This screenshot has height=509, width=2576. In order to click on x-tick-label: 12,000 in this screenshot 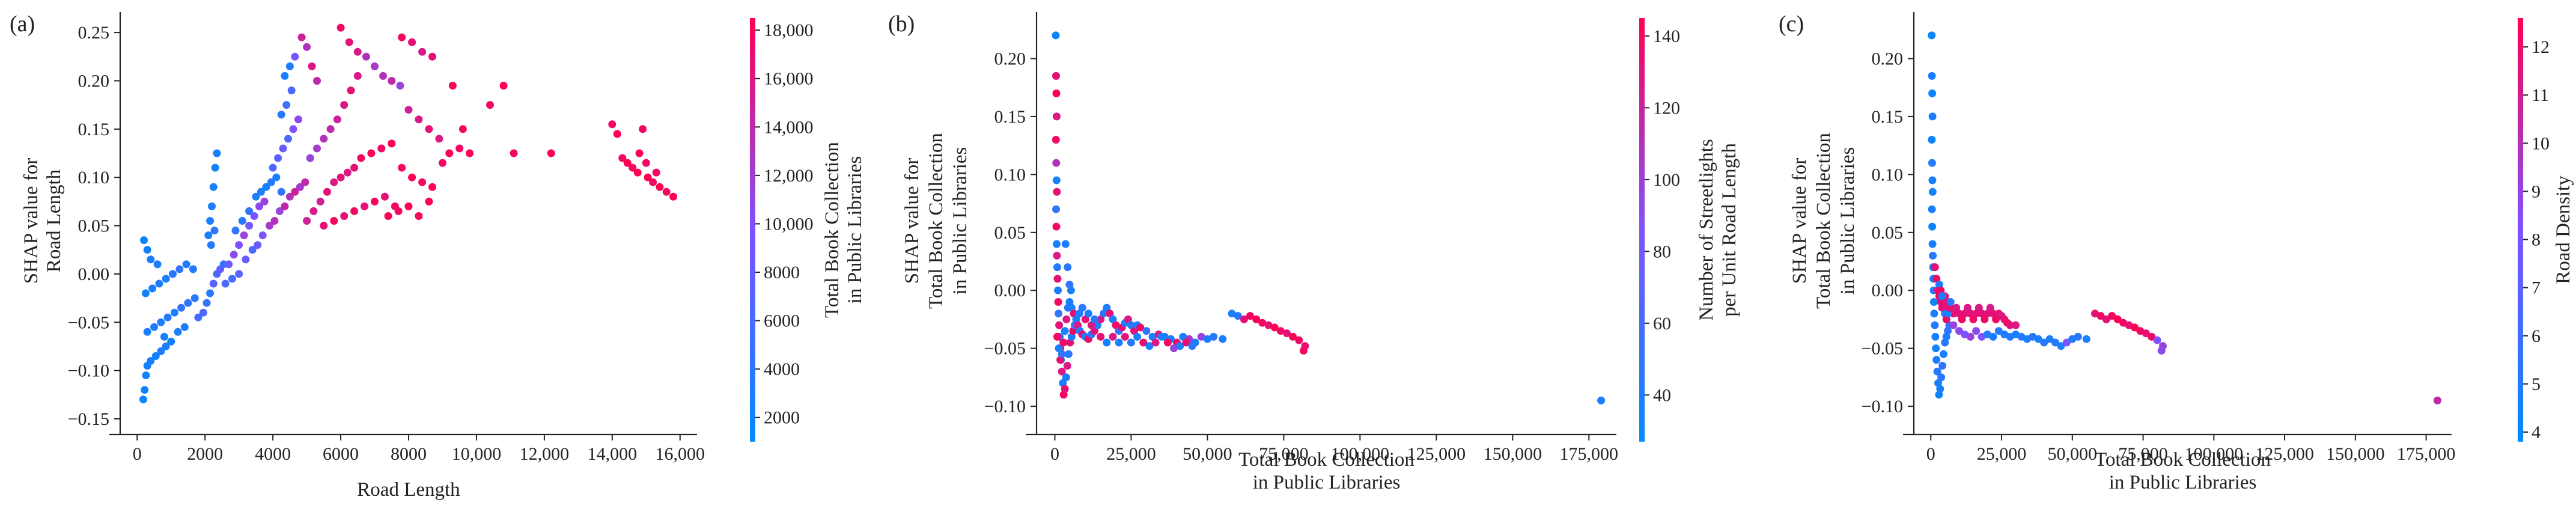, I will do `click(545, 454)`.